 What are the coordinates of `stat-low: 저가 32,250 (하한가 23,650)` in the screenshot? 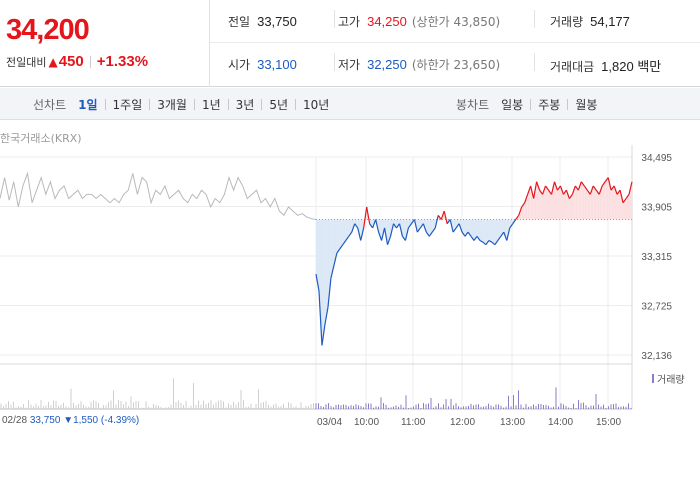 It's located at (419, 64).